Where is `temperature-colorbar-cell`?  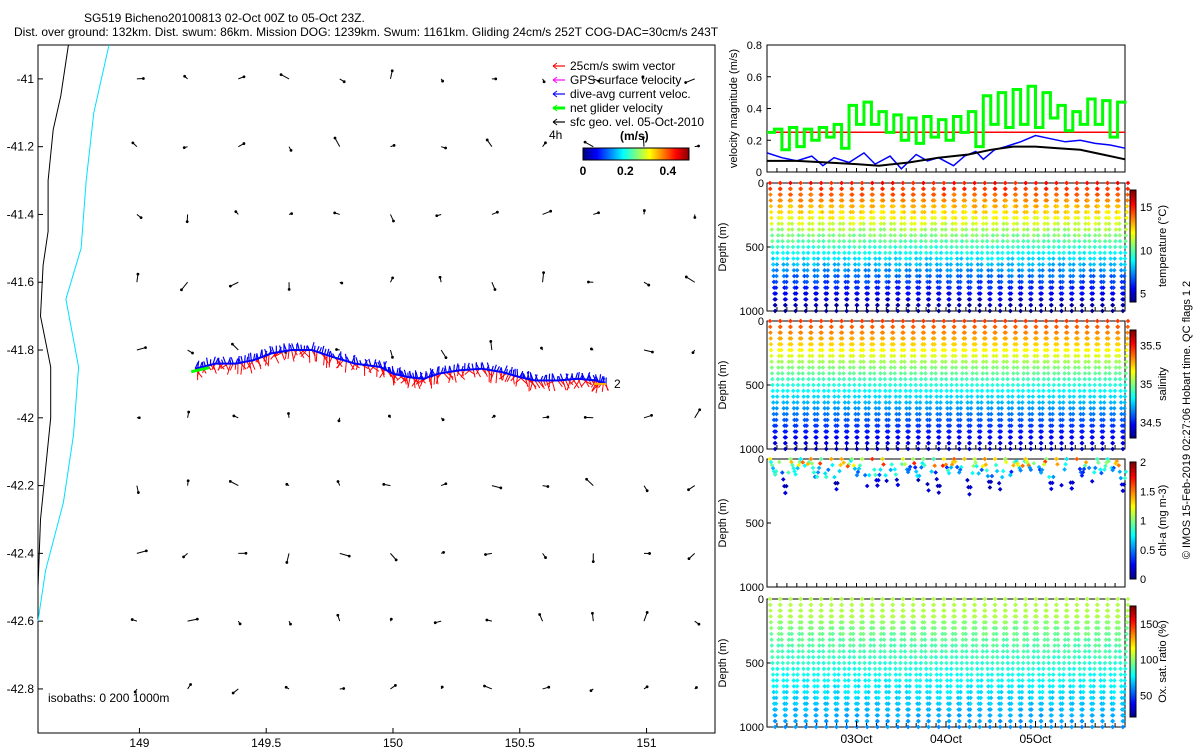
temperature-colorbar-cell is located at coordinates (1133, 260).